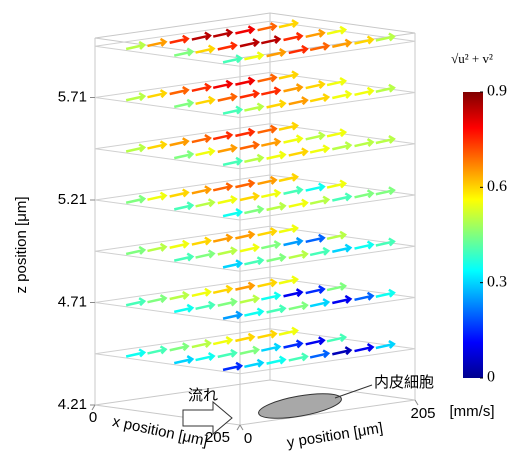  Describe the element at coordinates (72, 199) in the screenshot. I see `z-tick-label: 5.21` at that location.